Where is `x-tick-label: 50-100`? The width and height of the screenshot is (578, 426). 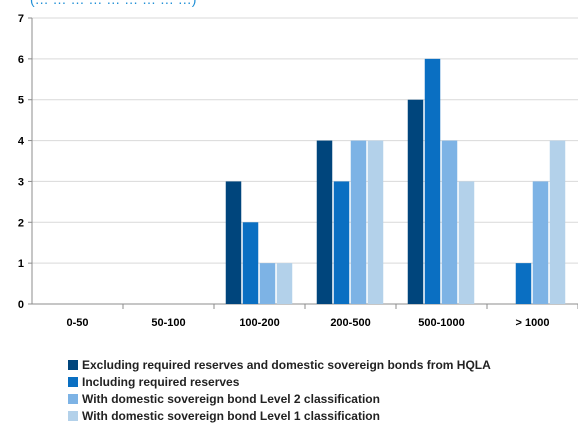 x-tick-label: 50-100 is located at coordinates (168, 323).